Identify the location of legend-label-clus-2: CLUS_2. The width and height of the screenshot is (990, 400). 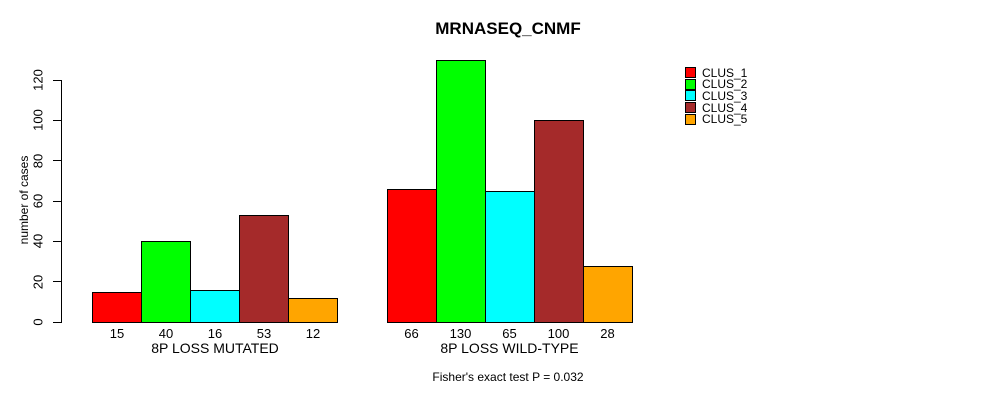
(725, 84).